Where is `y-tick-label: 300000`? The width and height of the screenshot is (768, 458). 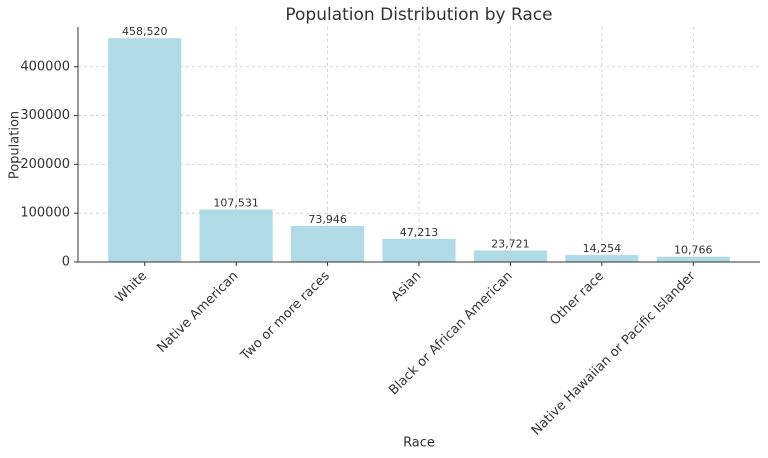 y-tick-label: 300000 is located at coordinates (45, 115).